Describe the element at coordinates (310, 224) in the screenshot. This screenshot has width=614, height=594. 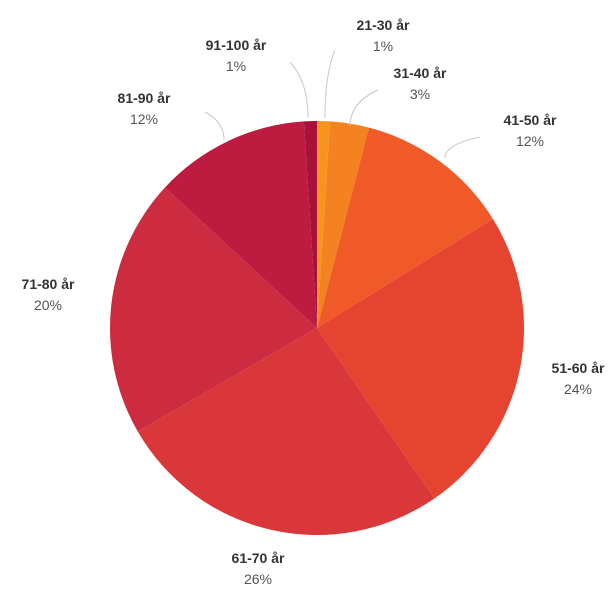
I see `pie-slice-91-100-ar` at that location.